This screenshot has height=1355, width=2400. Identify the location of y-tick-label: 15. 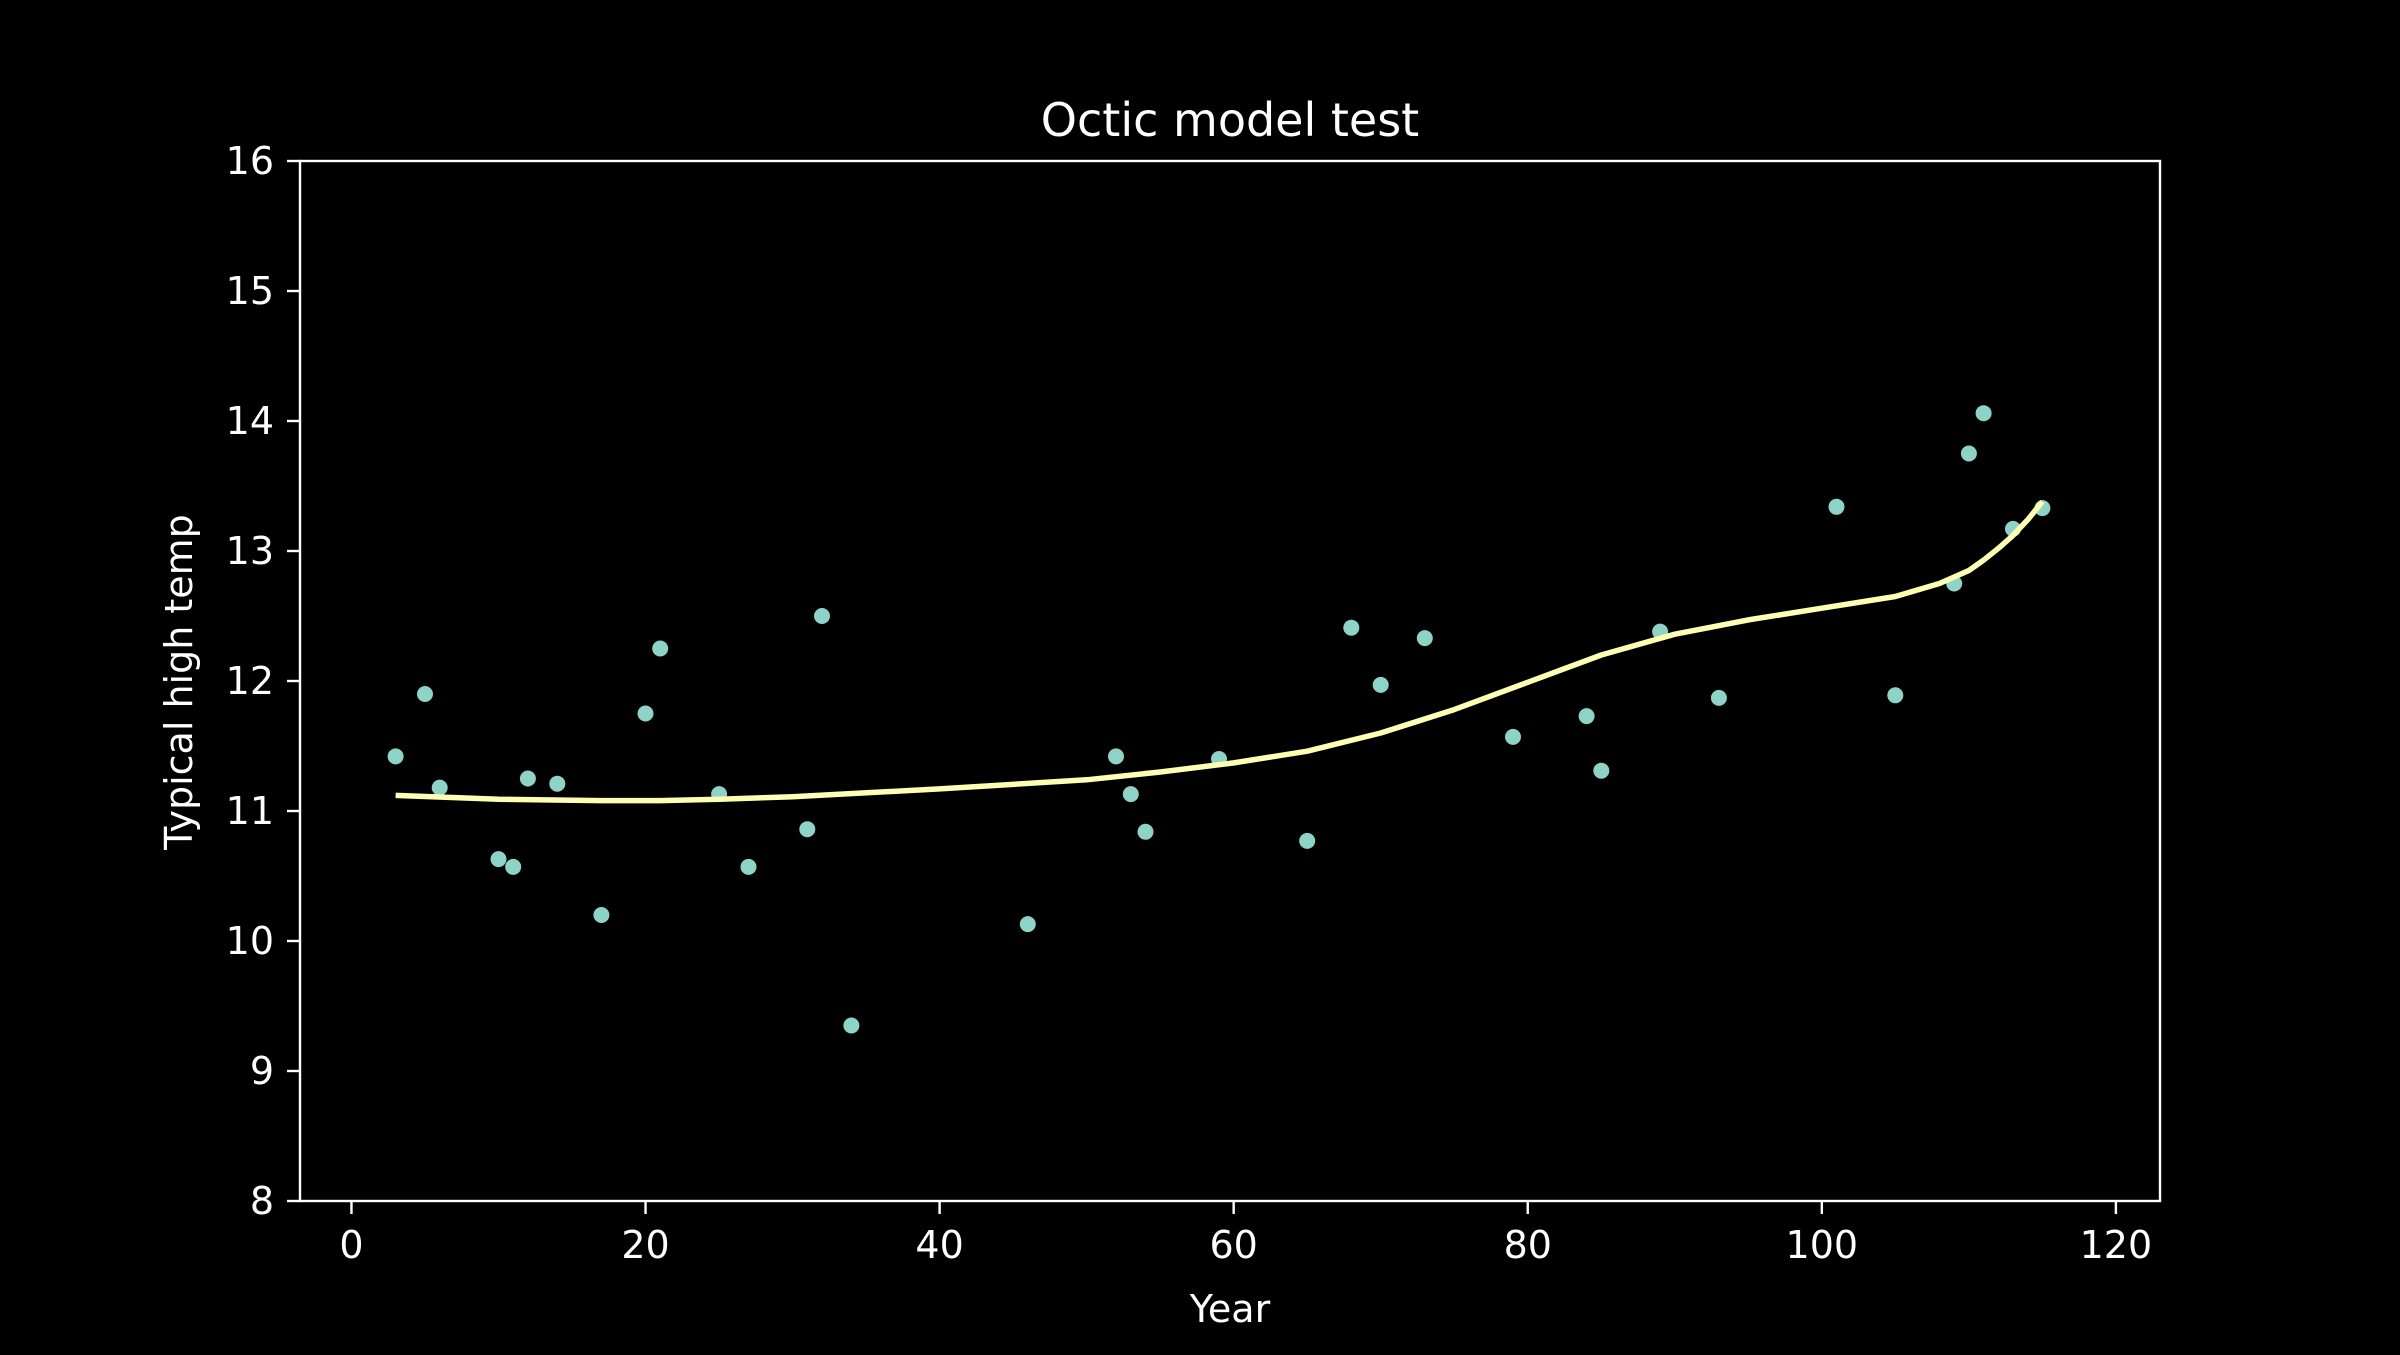
(250, 291).